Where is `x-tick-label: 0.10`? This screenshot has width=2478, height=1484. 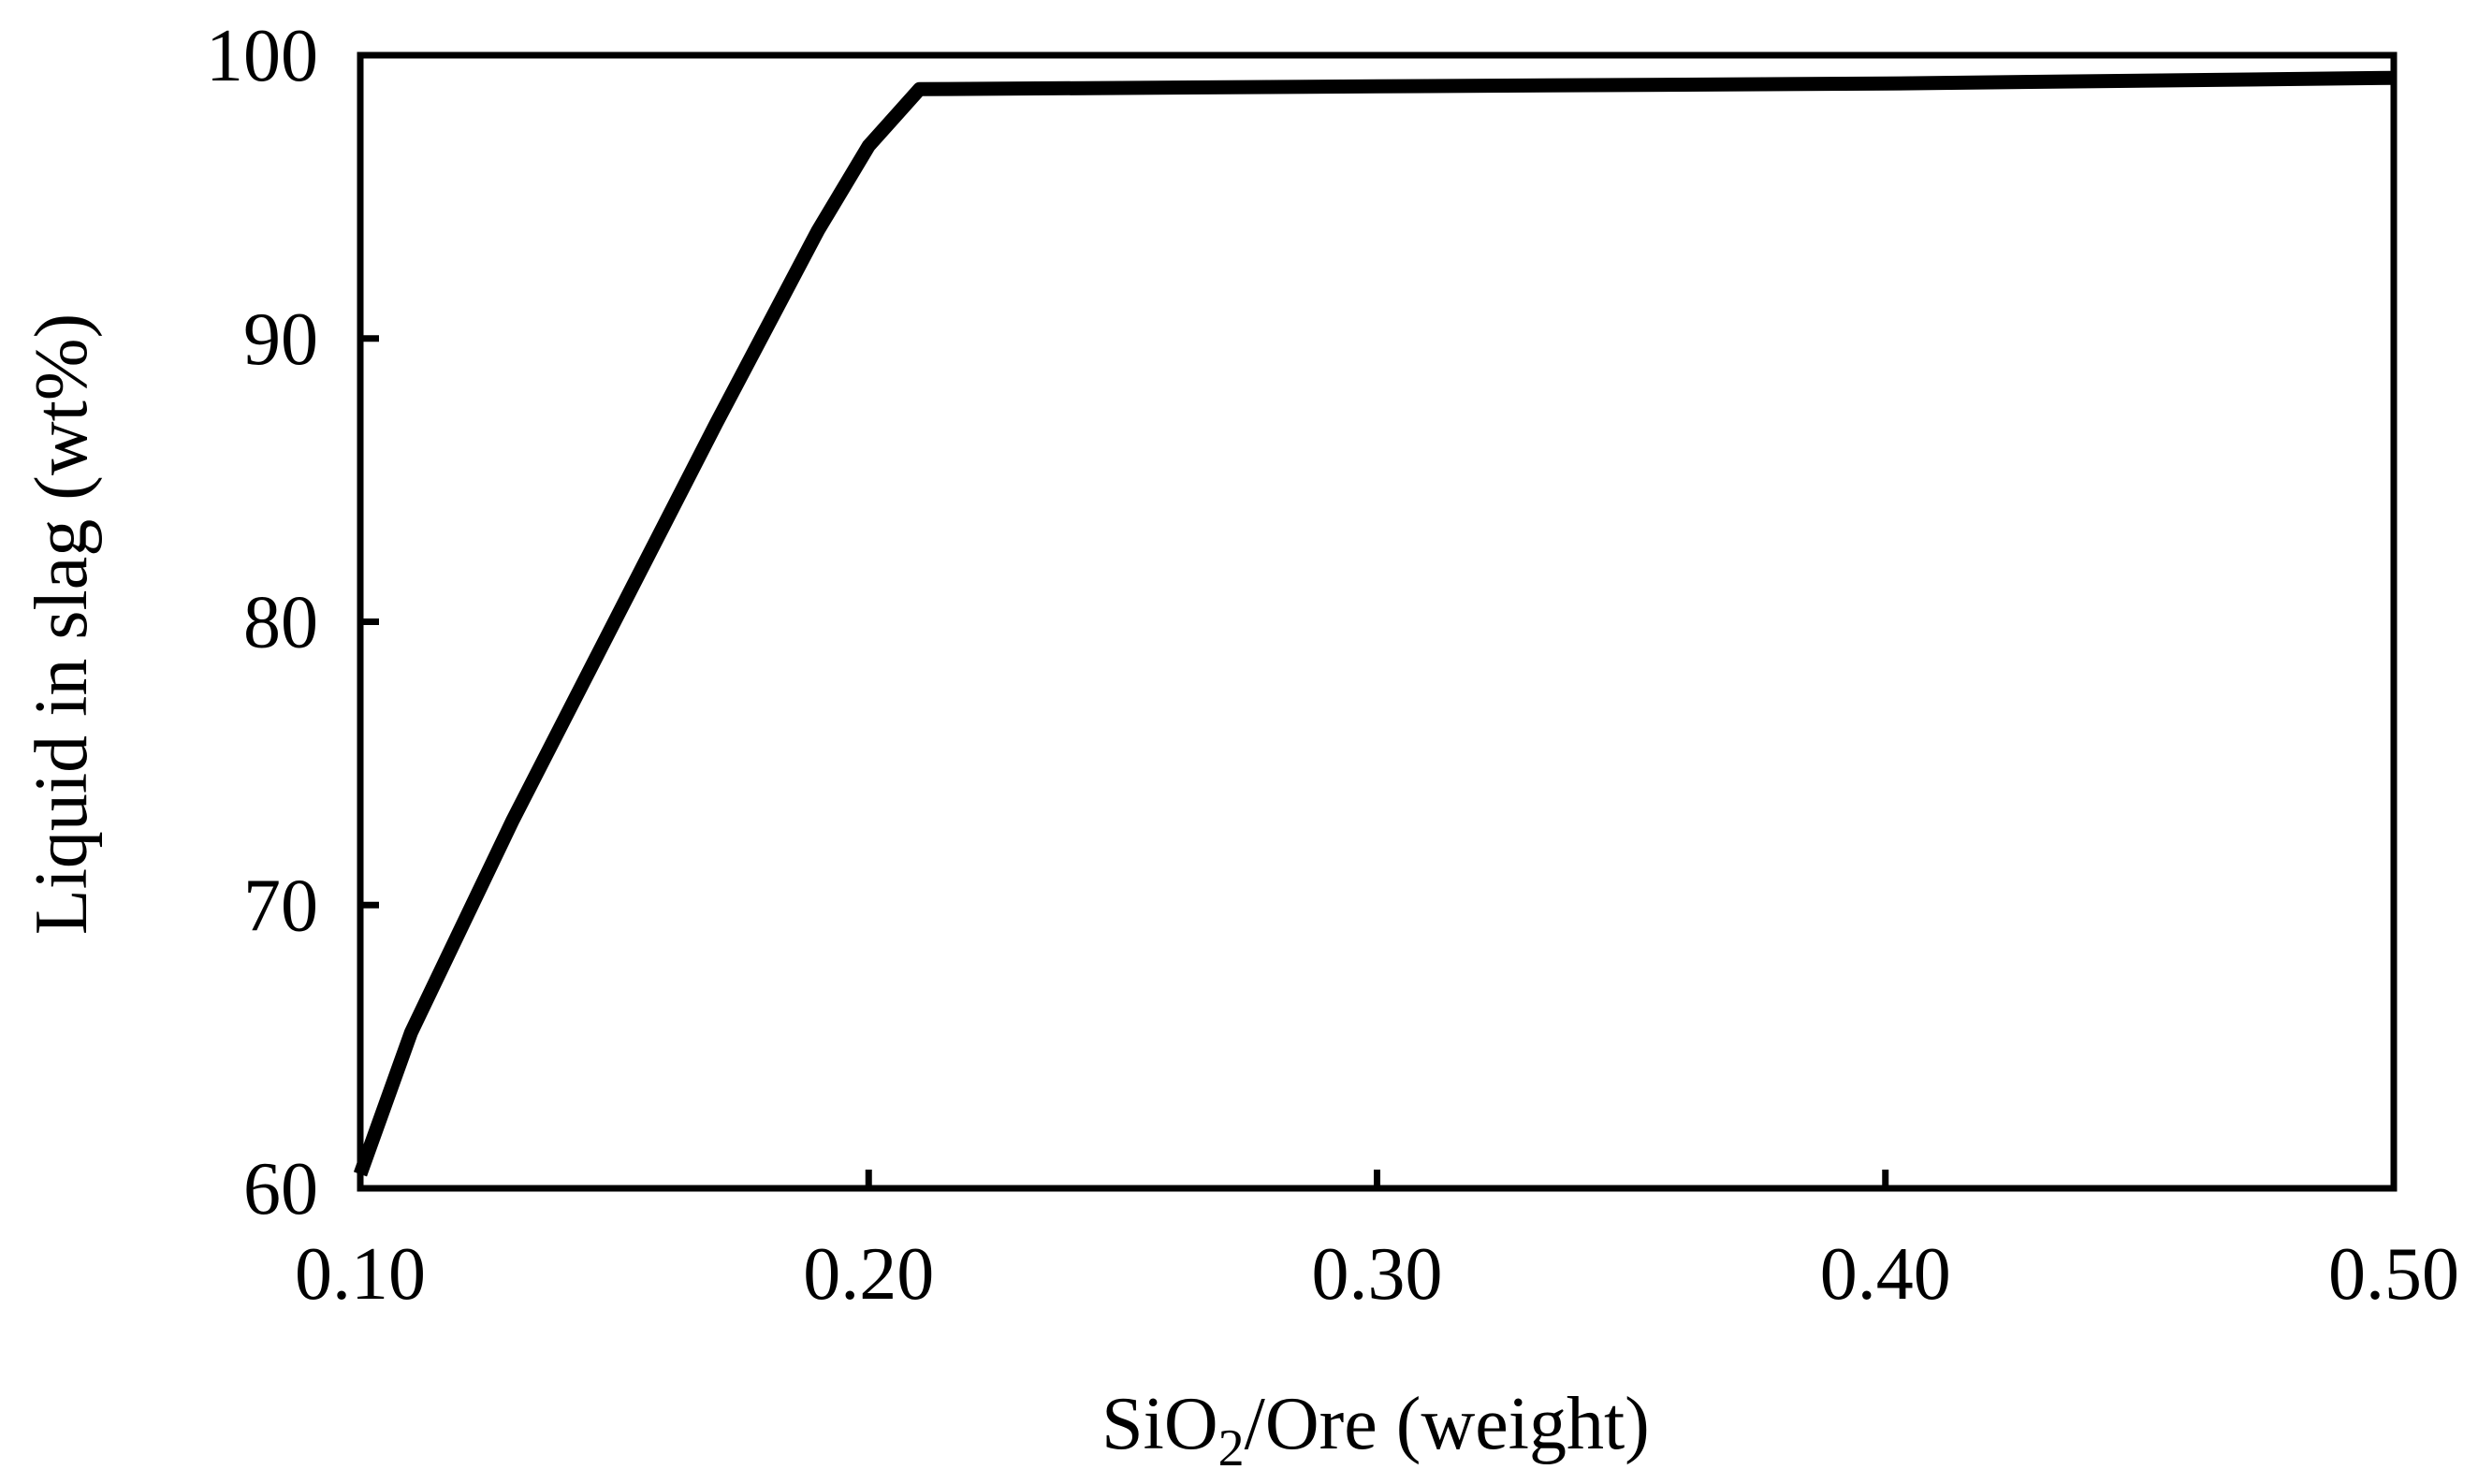 x-tick-label: 0.10 is located at coordinates (360, 1274).